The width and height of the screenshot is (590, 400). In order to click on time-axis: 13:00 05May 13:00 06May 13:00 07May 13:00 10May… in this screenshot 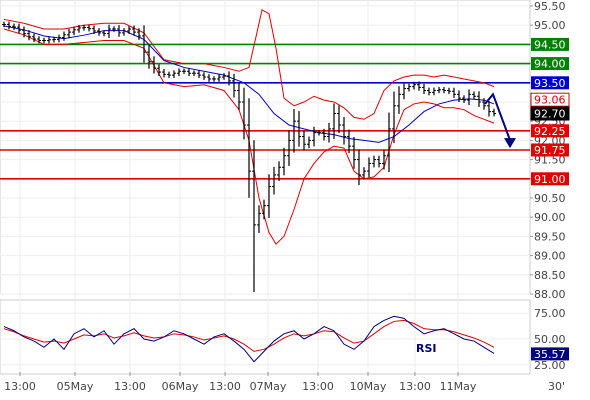, I will do `click(284, 382)`.